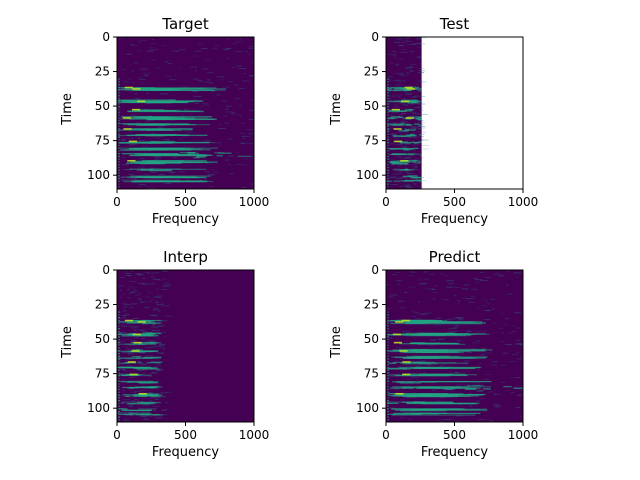  What do you see at coordinates (386, 202) in the screenshot?
I see `x-tick-label: 0` at bounding box center [386, 202].